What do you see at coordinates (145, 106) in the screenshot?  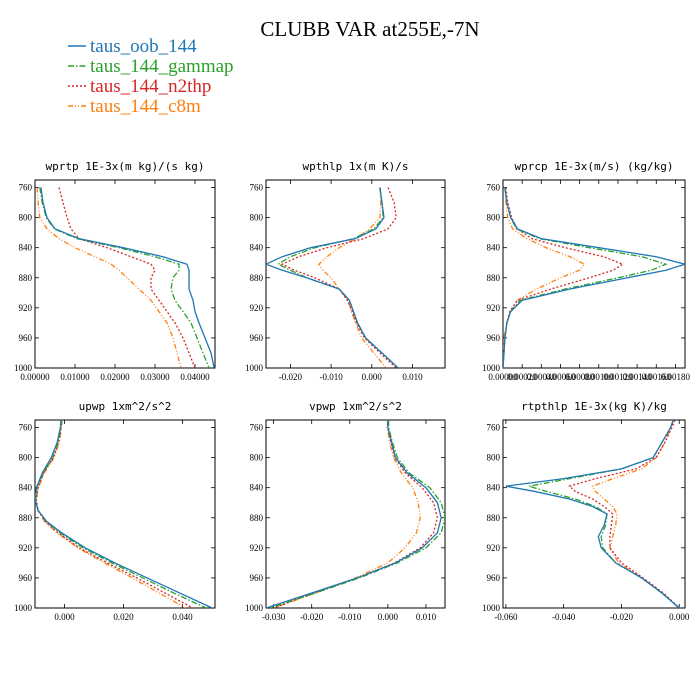 I see `legend-label: taus_144_c8m` at bounding box center [145, 106].